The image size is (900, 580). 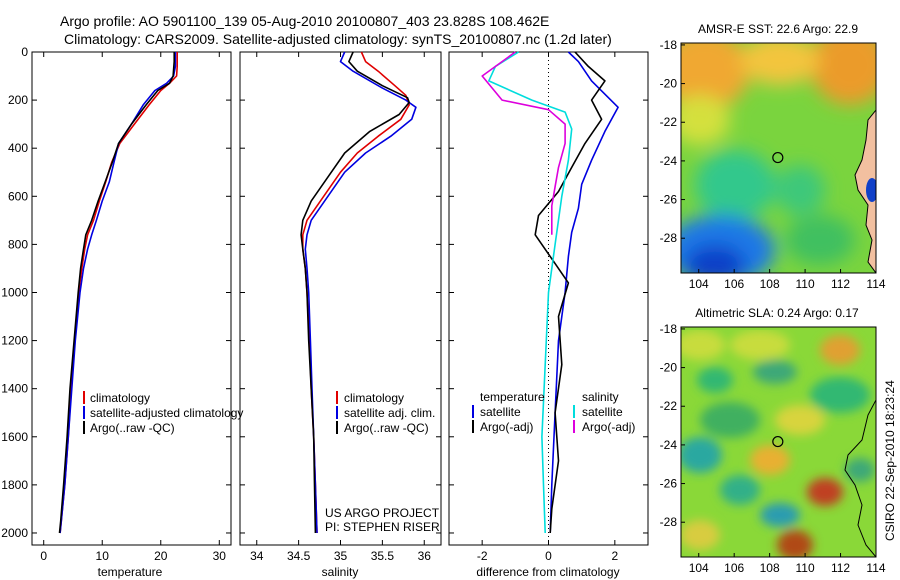 I want to click on x-tick-label: 2, so click(x=614, y=556).